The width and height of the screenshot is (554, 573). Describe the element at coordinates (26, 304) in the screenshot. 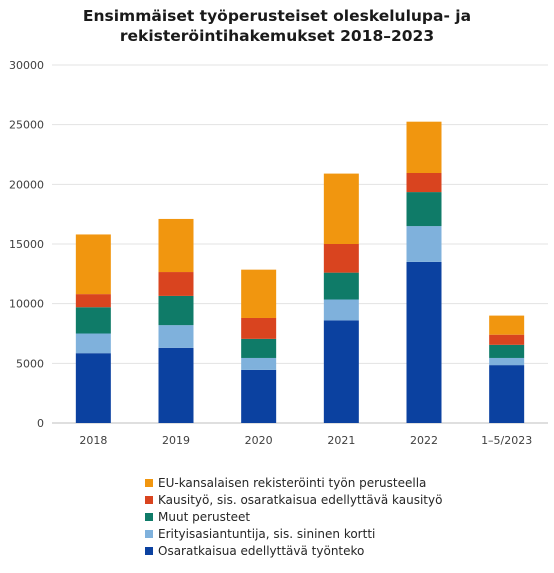

I see `y-tick-label: 10000` at that location.